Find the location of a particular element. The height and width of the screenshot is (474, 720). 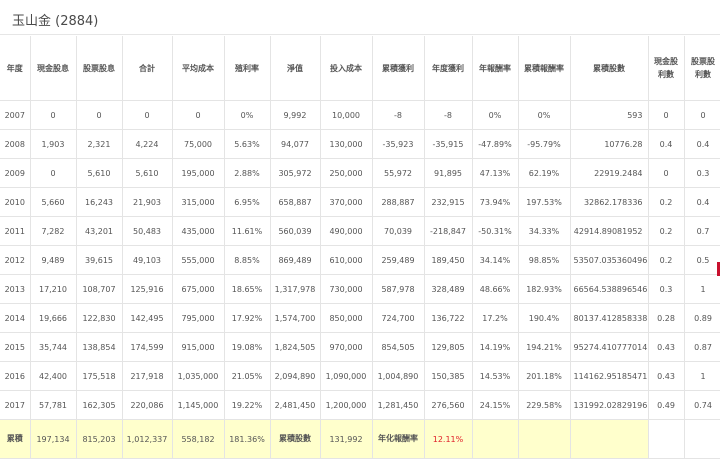

table-cell: 0% is located at coordinates (247, 115).